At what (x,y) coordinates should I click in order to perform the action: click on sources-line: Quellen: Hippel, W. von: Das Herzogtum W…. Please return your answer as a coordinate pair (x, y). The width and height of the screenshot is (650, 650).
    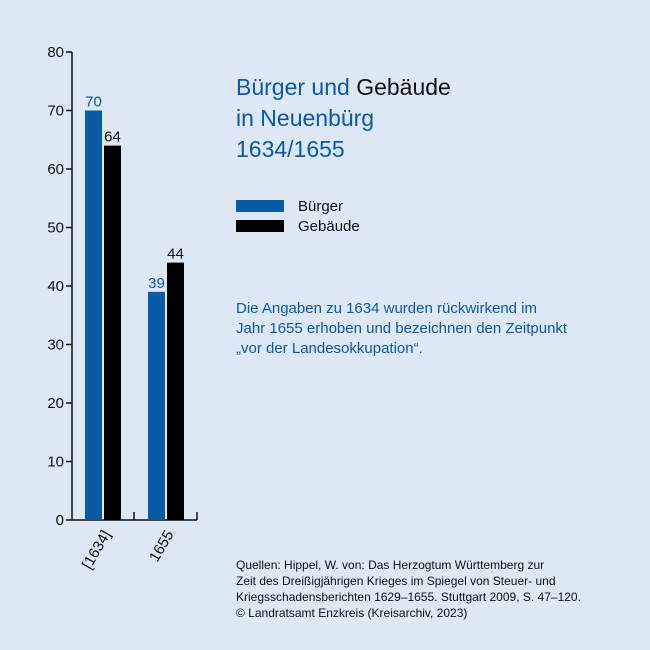
    Looking at the image, I should click on (390, 565).